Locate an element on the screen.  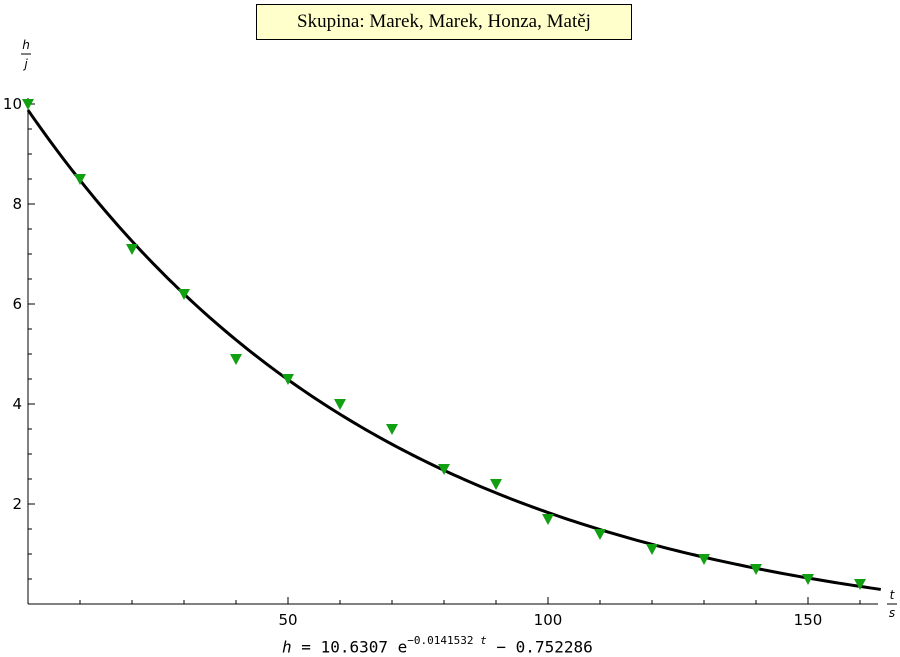
x-tick-label: 100 is located at coordinates (548, 620).